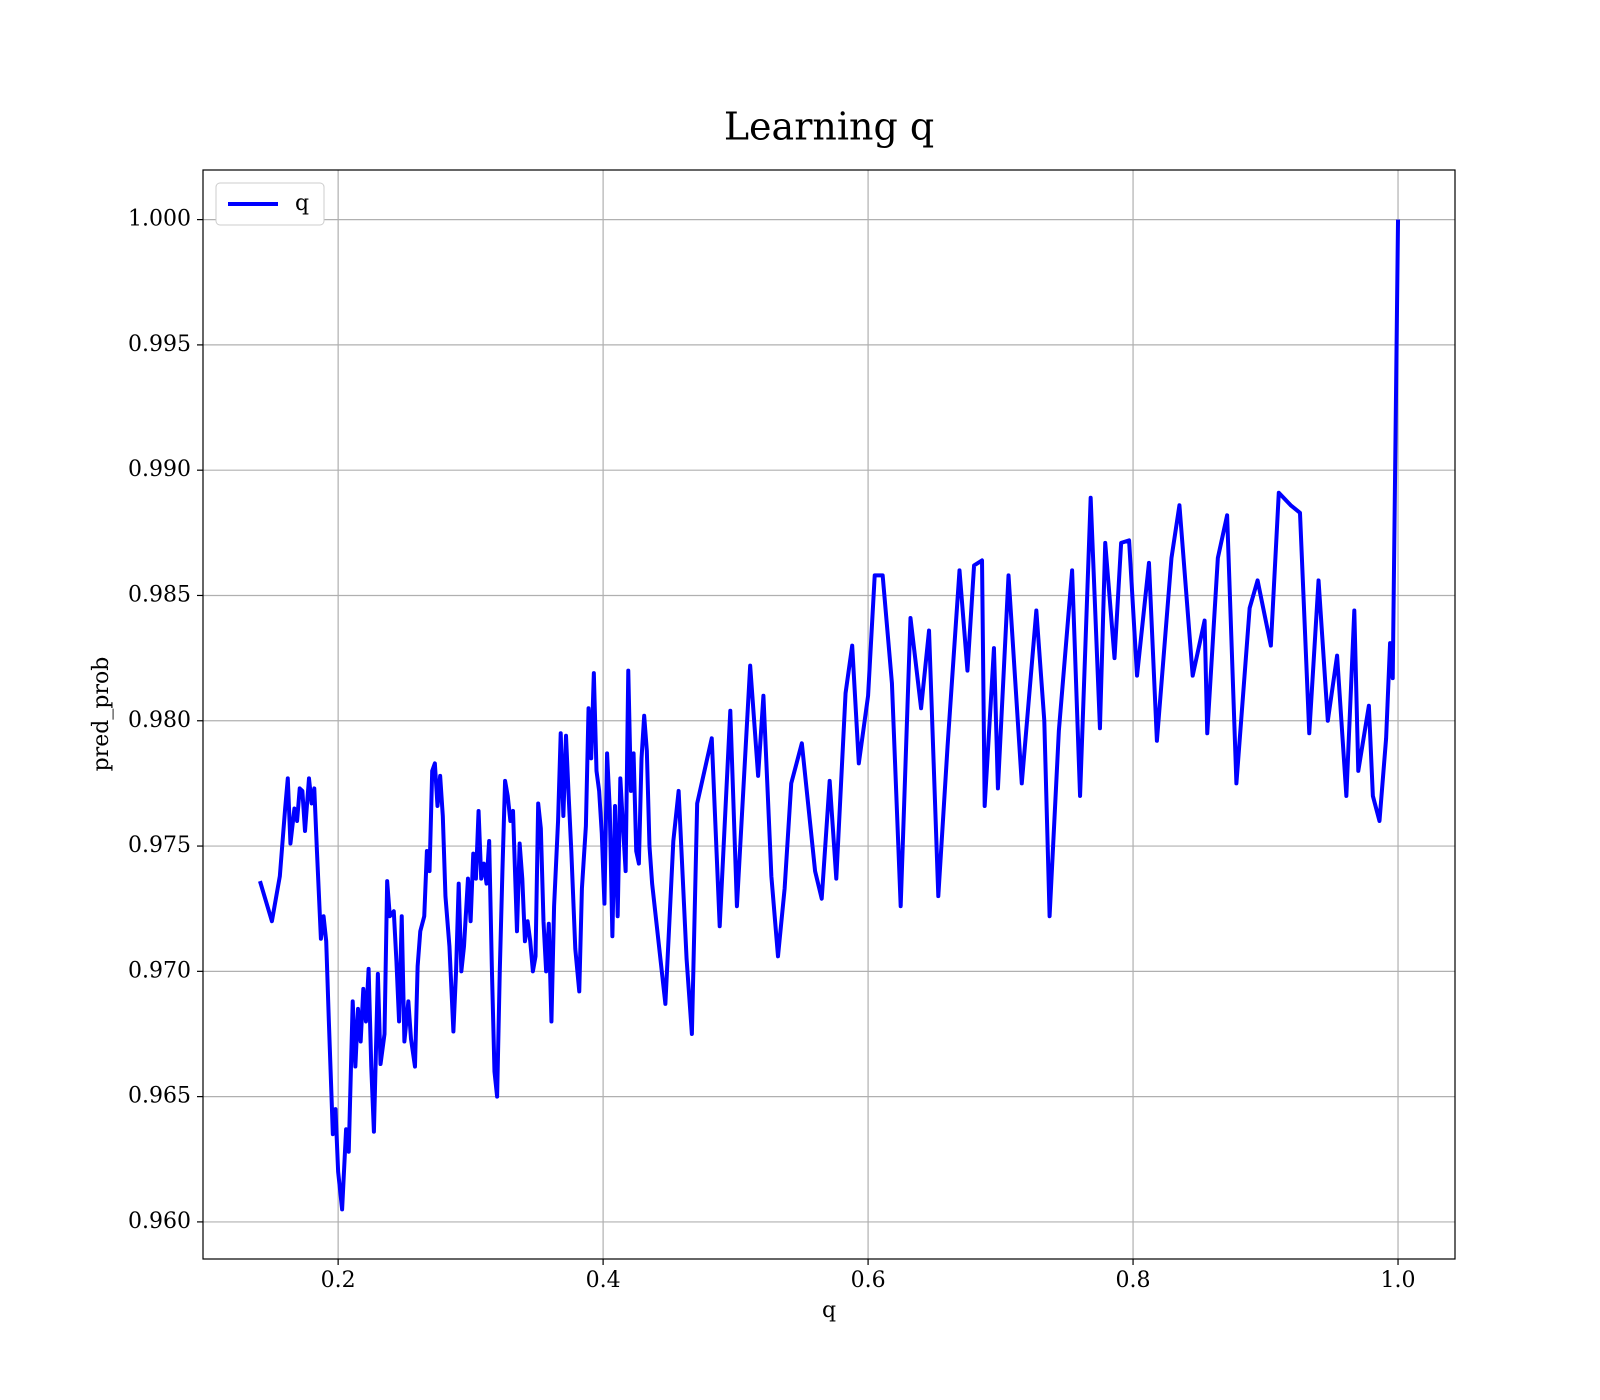  I want to click on x-tick-label: 0.2, so click(338, 1280).